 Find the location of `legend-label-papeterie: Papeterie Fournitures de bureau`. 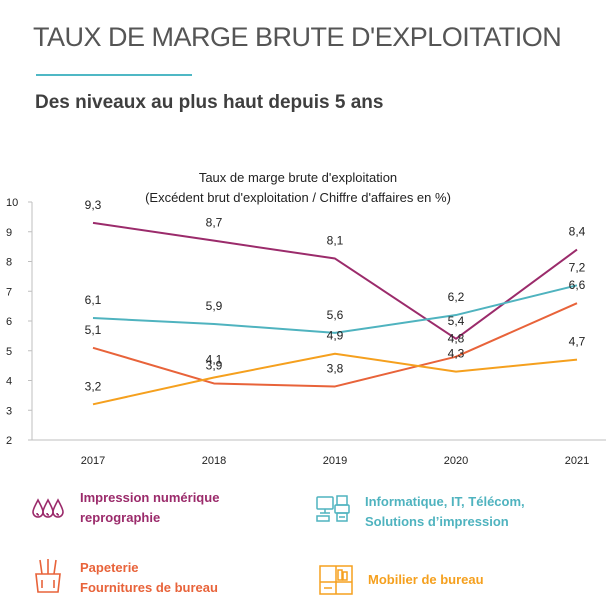

legend-label-papeterie: Papeterie Fournitures de bureau is located at coordinates (149, 577).